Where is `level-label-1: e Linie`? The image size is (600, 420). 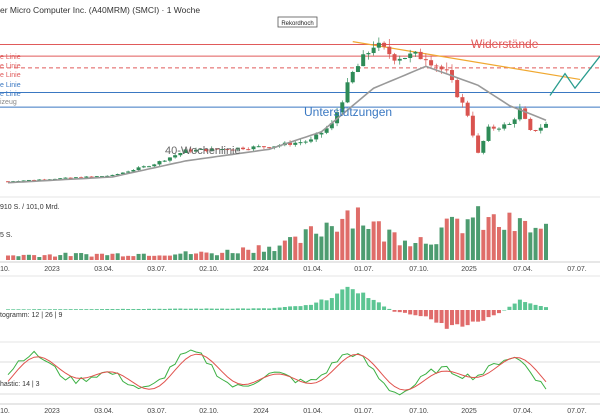 level-label-1: e Linie is located at coordinates (10, 57).